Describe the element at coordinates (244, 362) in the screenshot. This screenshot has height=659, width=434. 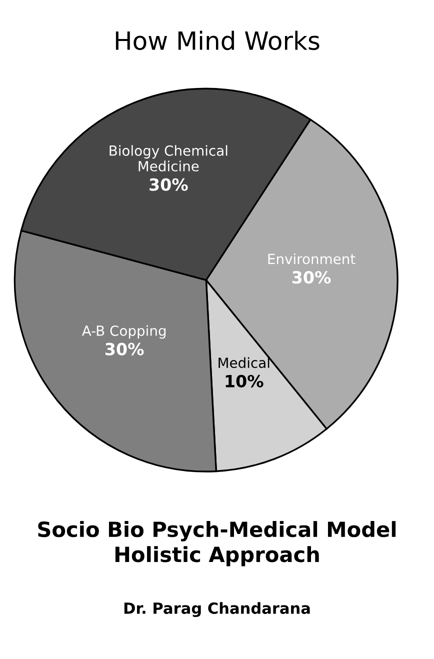
I see `slice-label: Medical` at that location.